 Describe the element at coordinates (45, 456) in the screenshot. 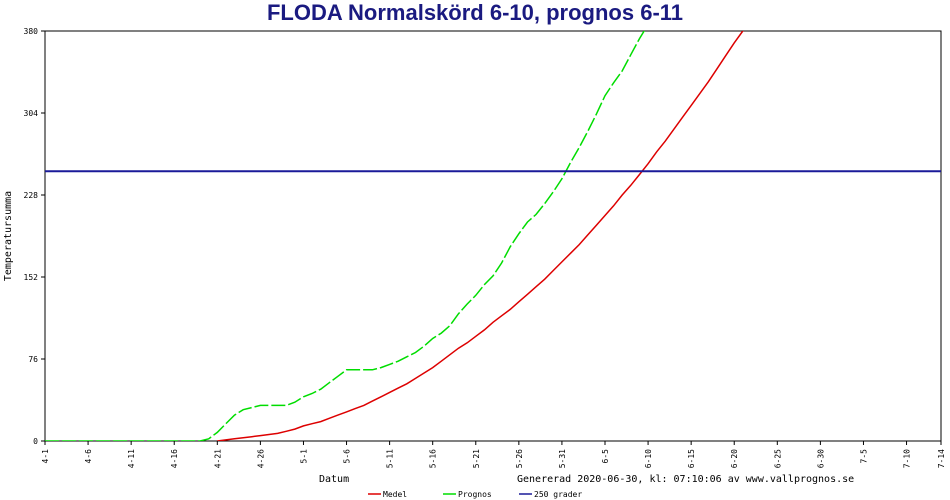

I see `x-tick-label: 4-1` at that location.